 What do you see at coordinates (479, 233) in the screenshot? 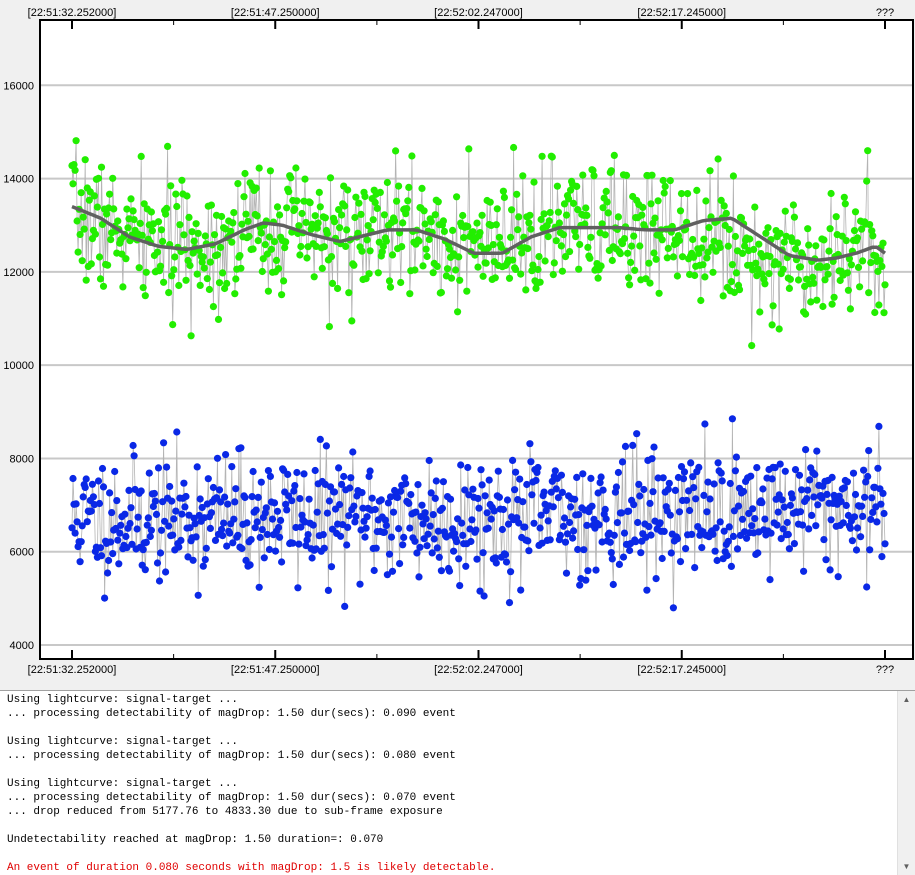
I see `smoothed-baseline-line` at bounding box center [479, 233].